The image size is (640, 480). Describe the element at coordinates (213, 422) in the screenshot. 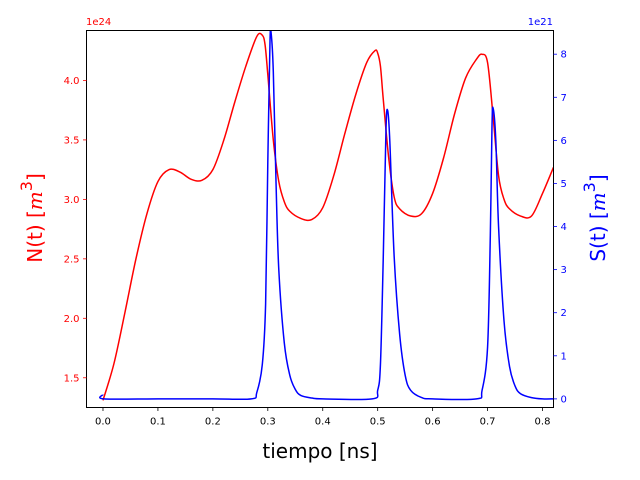

I see `x-tick-label: 0.2` at that location.